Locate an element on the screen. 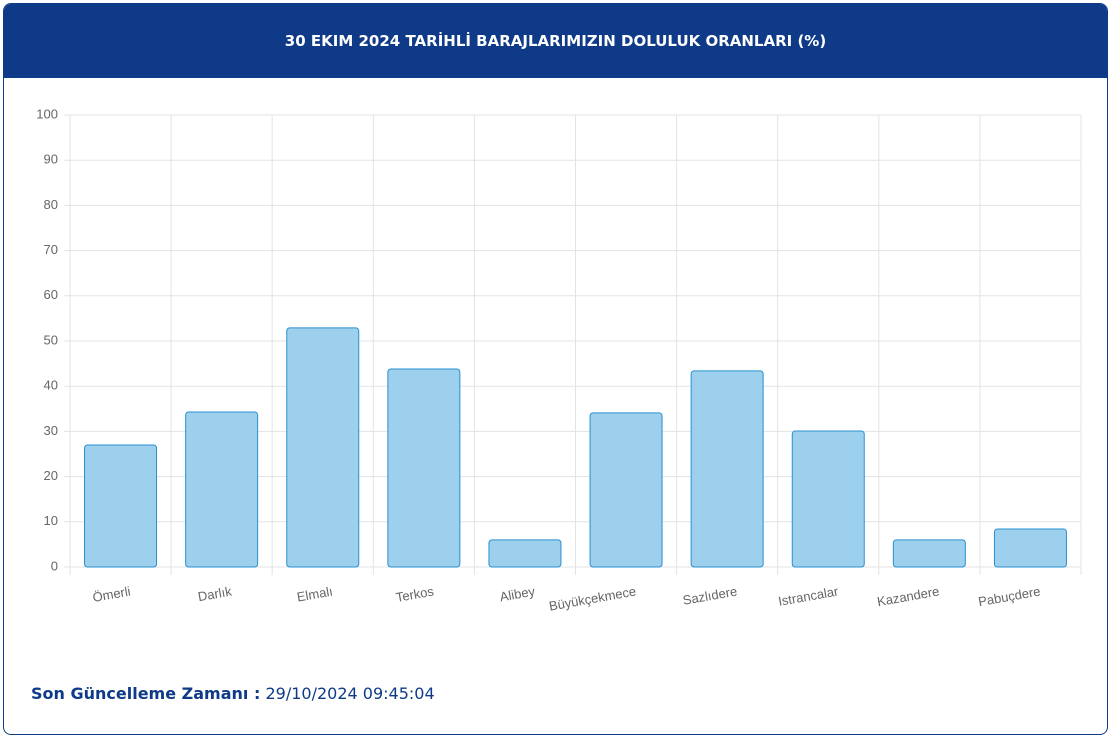  x-tick-label: Terkos is located at coordinates (415, 594).